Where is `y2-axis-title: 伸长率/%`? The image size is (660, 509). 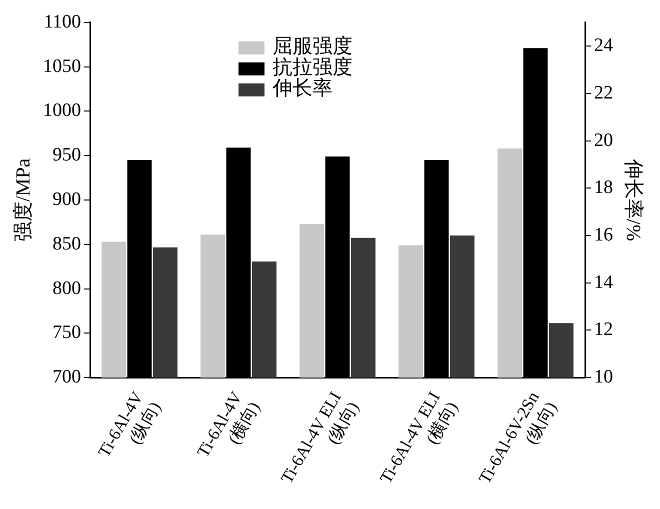
y2-axis-title: 伸长率/% is located at coordinates (633, 200).